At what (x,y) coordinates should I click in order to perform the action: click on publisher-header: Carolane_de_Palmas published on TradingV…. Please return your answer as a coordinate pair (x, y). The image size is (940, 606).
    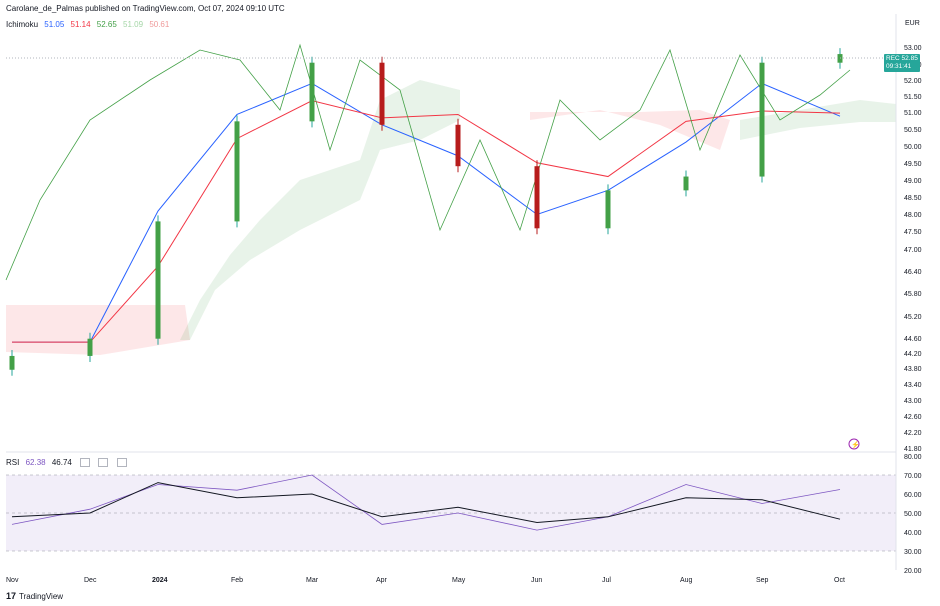
    Looking at the image, I should click on (145, 8).